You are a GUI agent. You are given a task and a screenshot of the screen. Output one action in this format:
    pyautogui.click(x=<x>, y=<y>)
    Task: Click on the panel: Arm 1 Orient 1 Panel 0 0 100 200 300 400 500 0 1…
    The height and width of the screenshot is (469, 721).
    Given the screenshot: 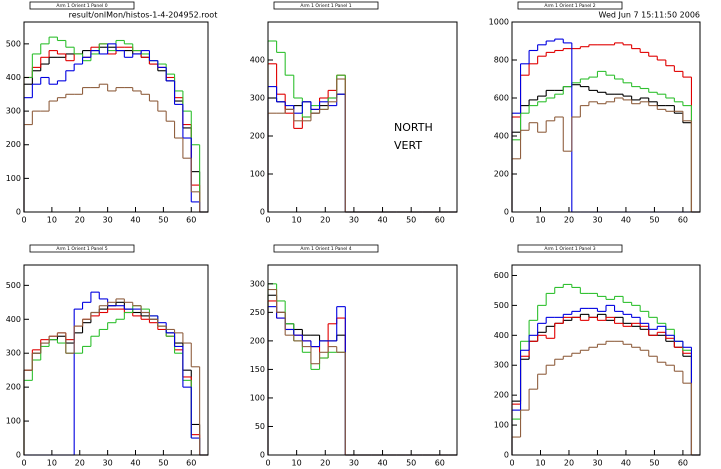 What is the action you would take?
    pyautogui.click(x=107, y=113)
    